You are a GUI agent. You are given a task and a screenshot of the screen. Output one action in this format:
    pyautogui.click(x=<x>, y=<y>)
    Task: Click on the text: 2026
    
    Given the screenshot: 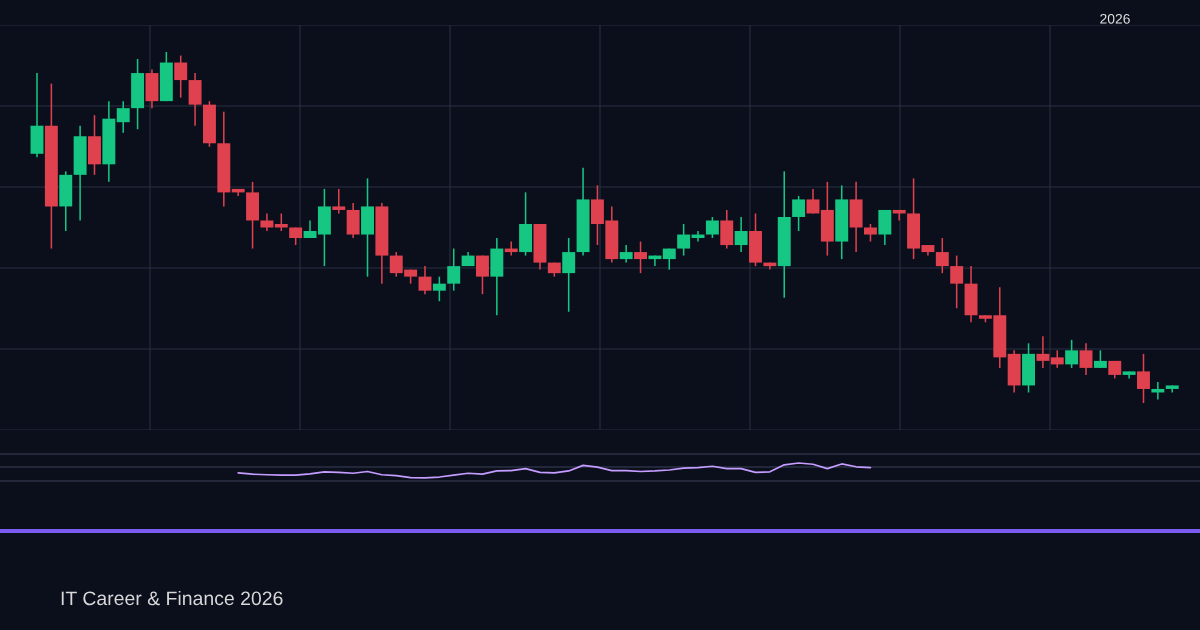 What is the action you would take?
    pyautogui.click(x=1115, y=18)
    